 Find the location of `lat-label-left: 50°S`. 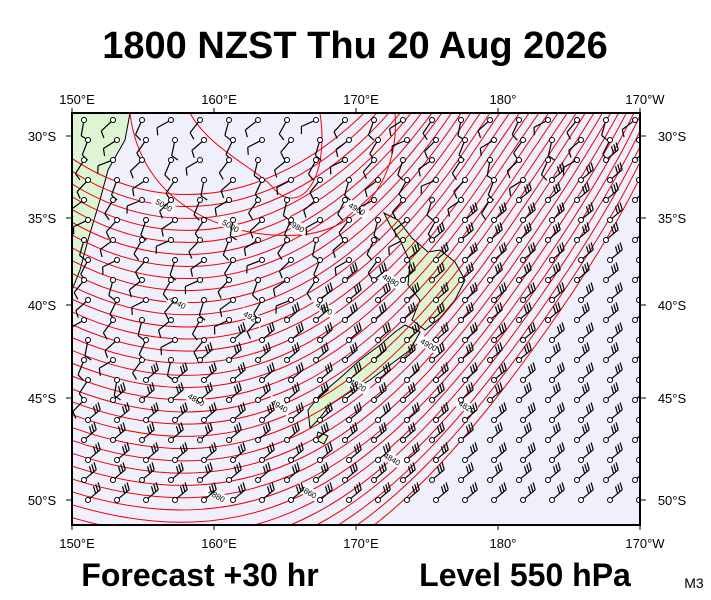

lat-label-left: 50°S is located at coordinates (42, 500).